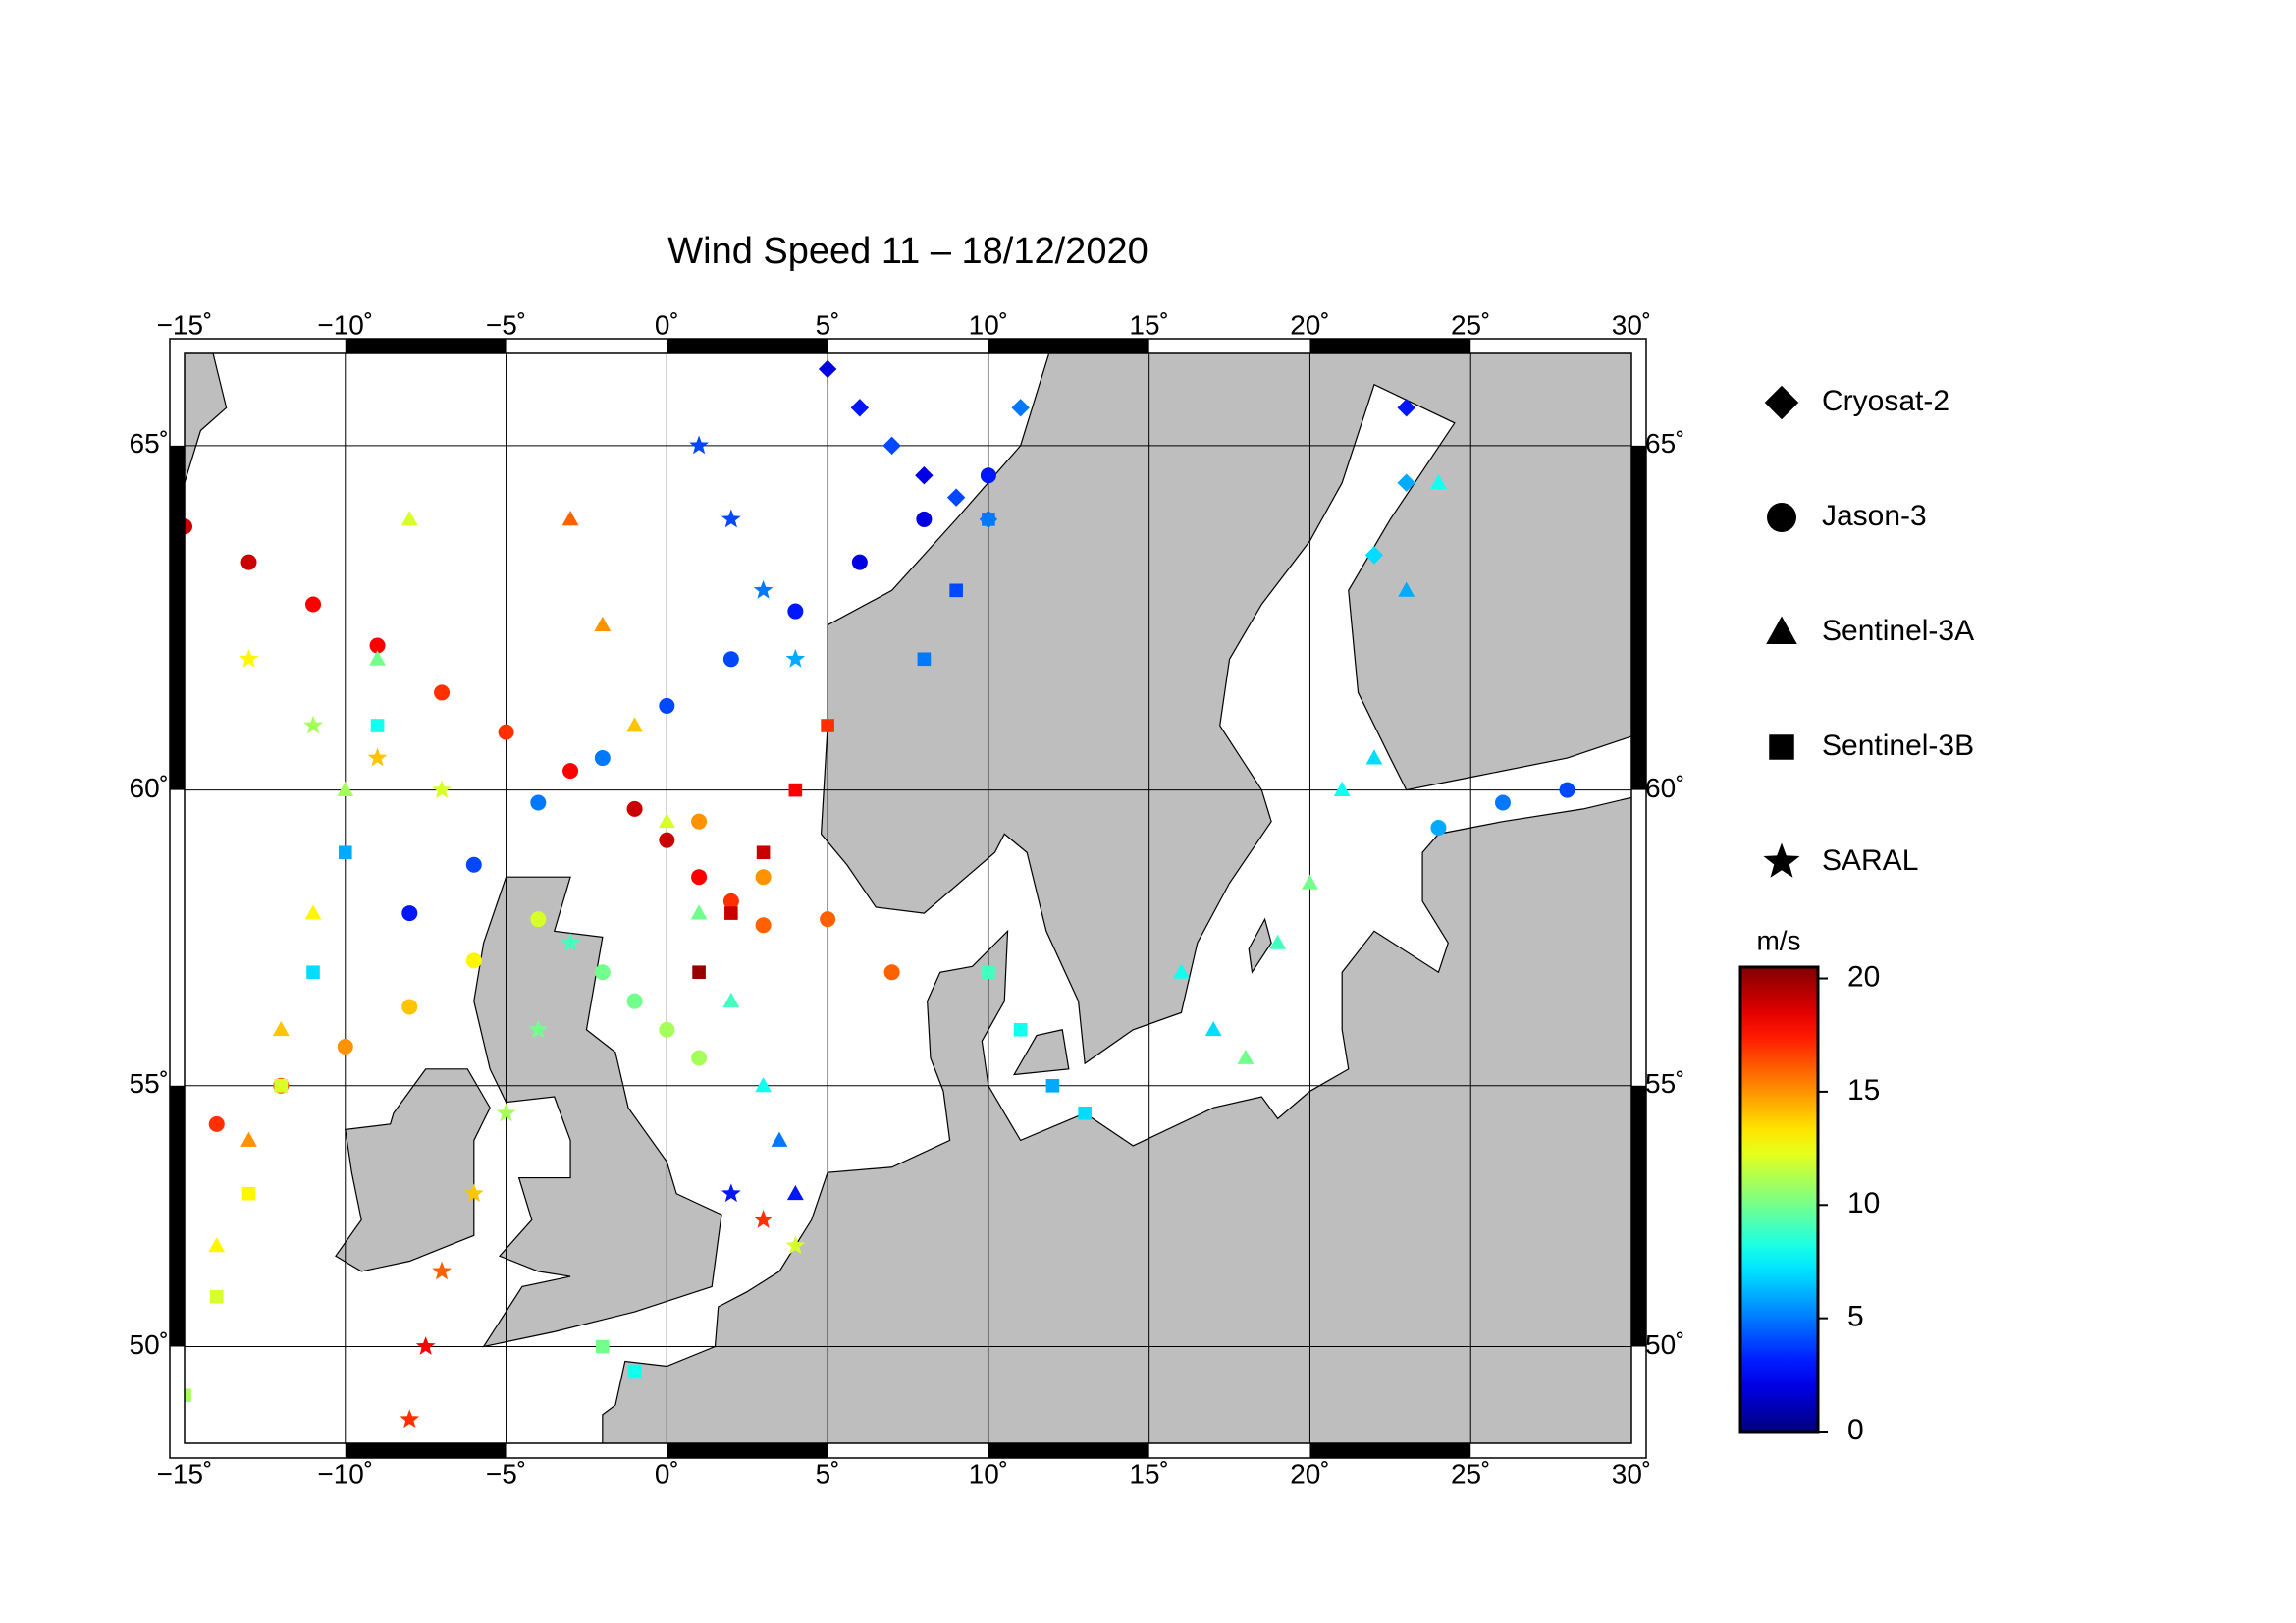 This screenshot has height=1623, width=2296. I want to click on x-tick-label: 5˚, so click(828, 324).